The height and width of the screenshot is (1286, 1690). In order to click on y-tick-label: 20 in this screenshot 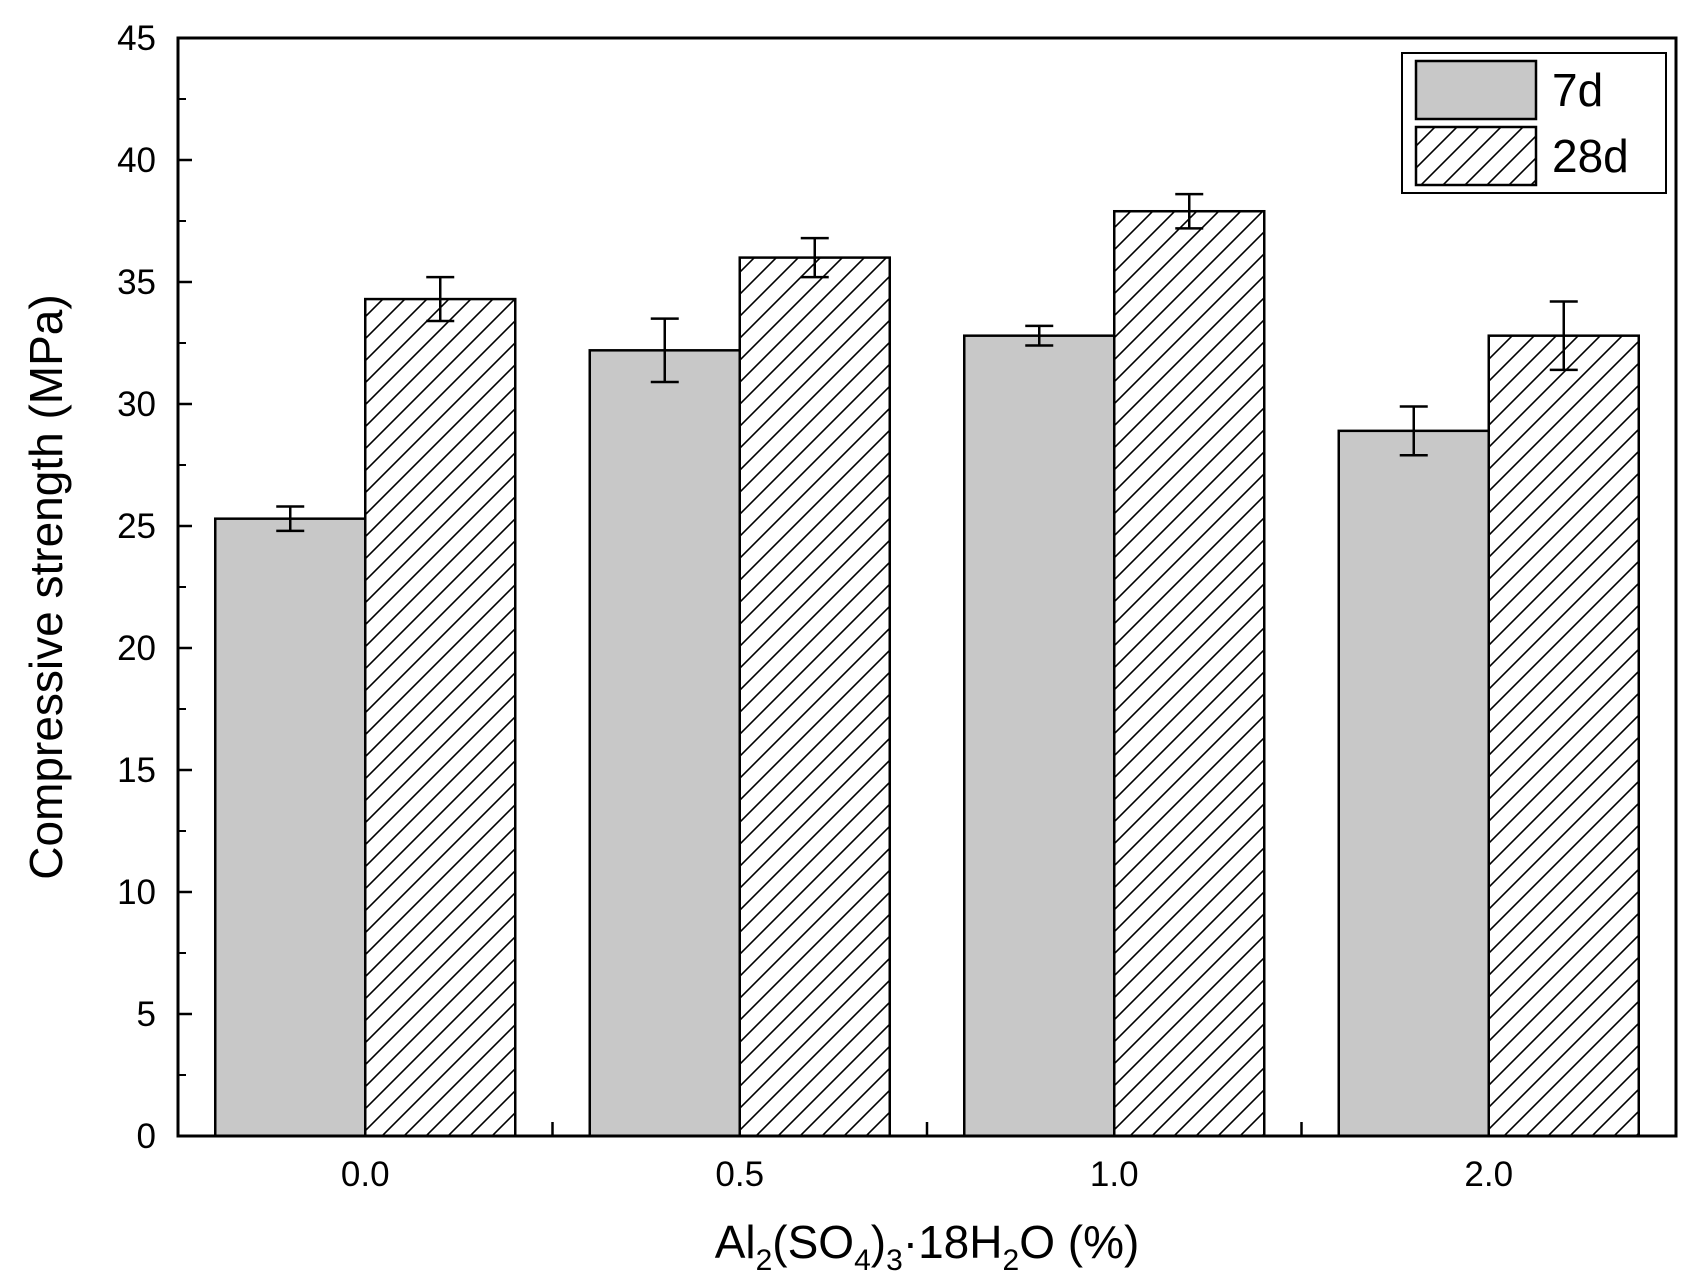, I will do `click(136, 648)`.